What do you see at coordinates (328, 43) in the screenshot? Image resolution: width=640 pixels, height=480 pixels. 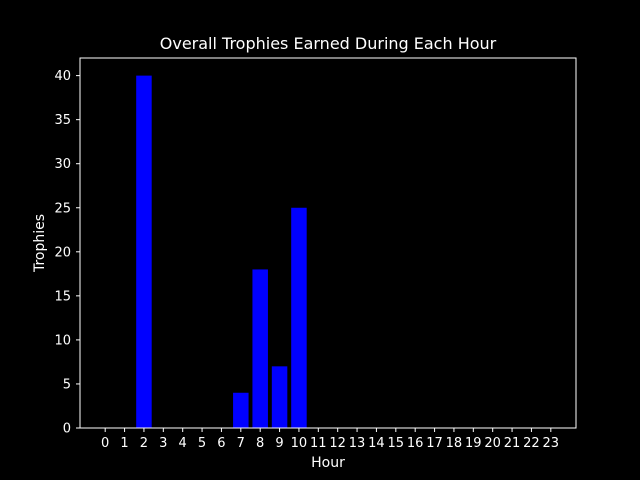 I see `chart-title: Overall Trophies Earned During Each Hour` at bounding box center [328, 43].